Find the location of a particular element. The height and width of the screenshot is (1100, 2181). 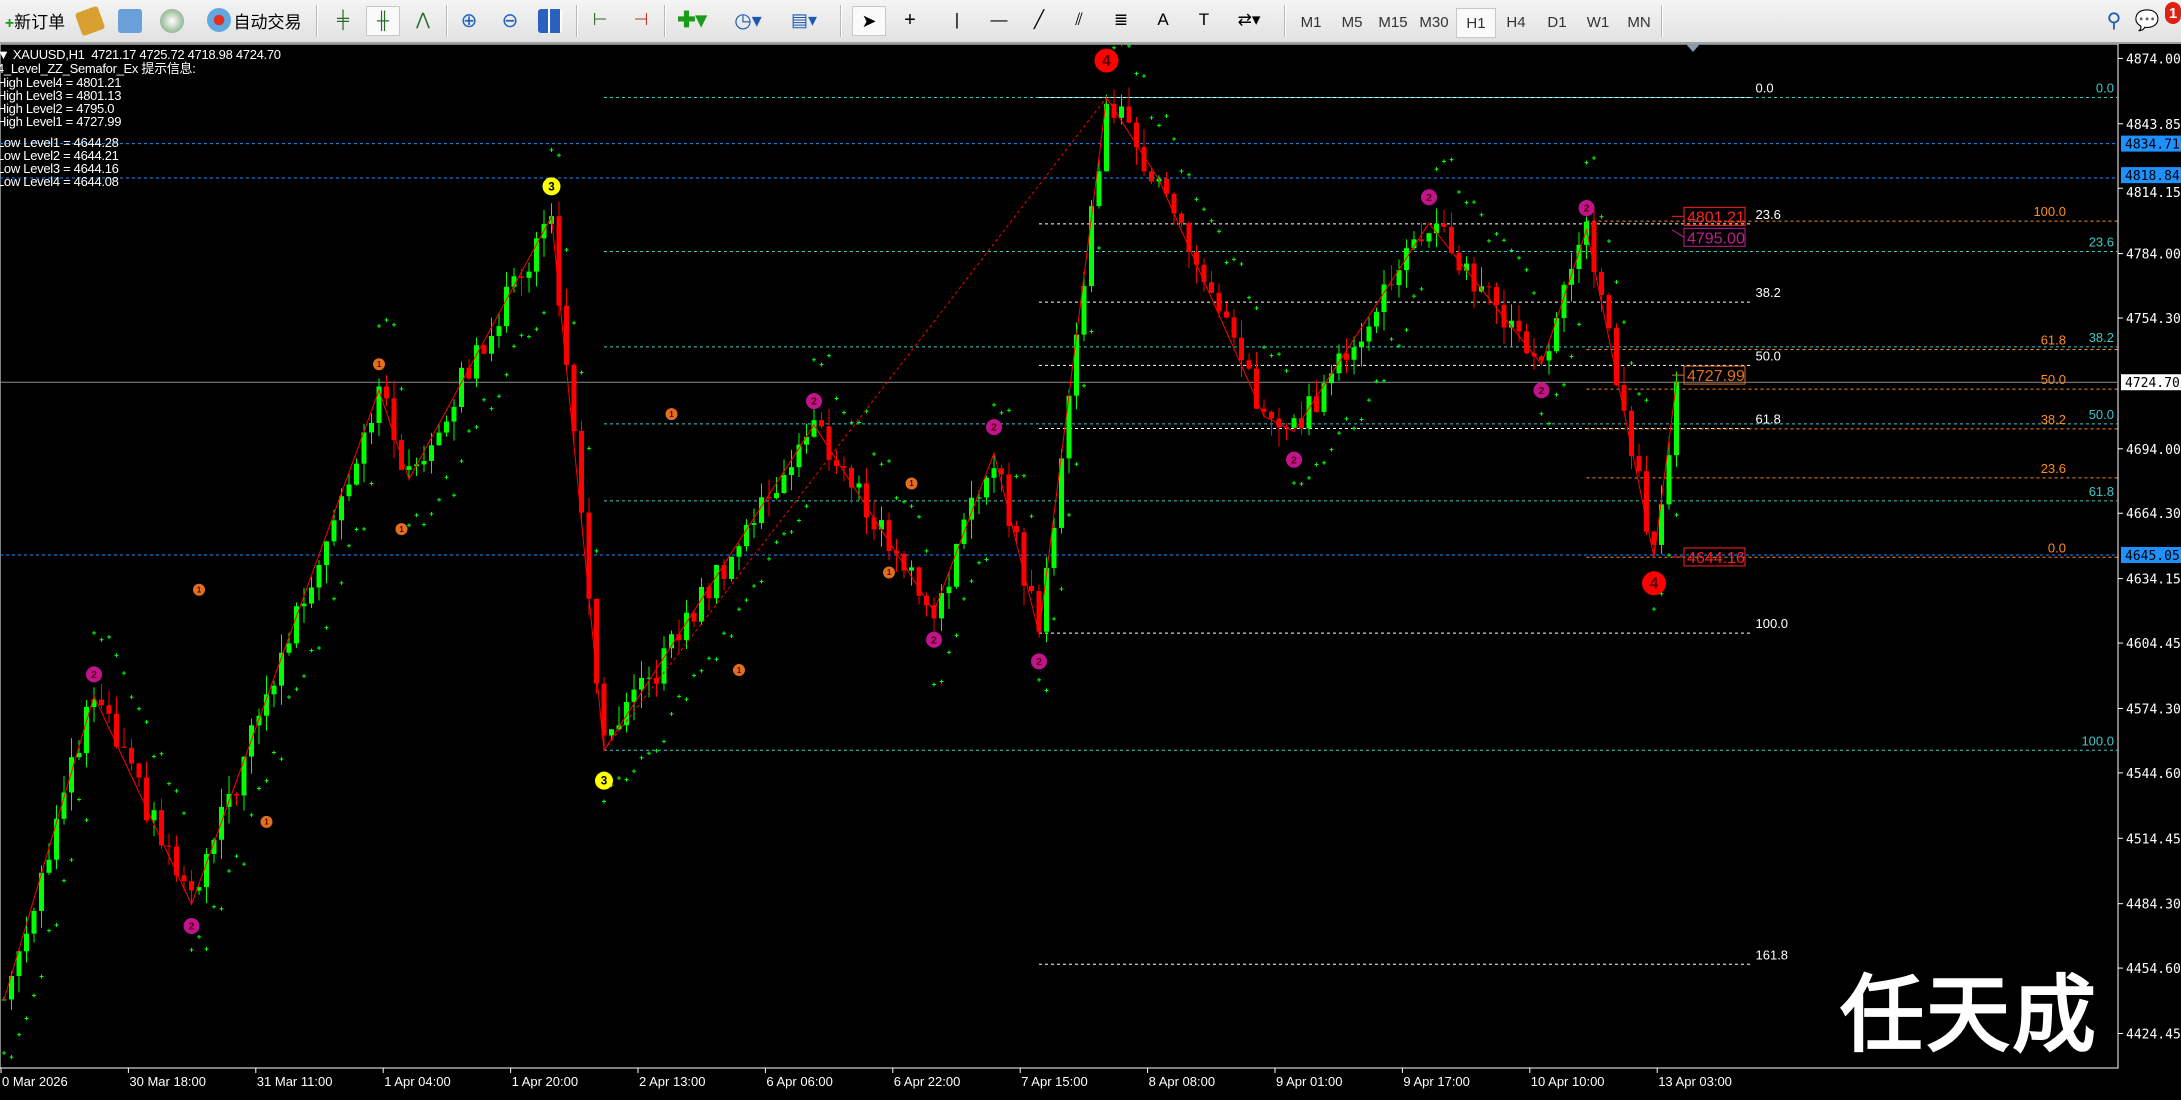

indicators-button: ✚▾ is located at coordinates (692, 20).